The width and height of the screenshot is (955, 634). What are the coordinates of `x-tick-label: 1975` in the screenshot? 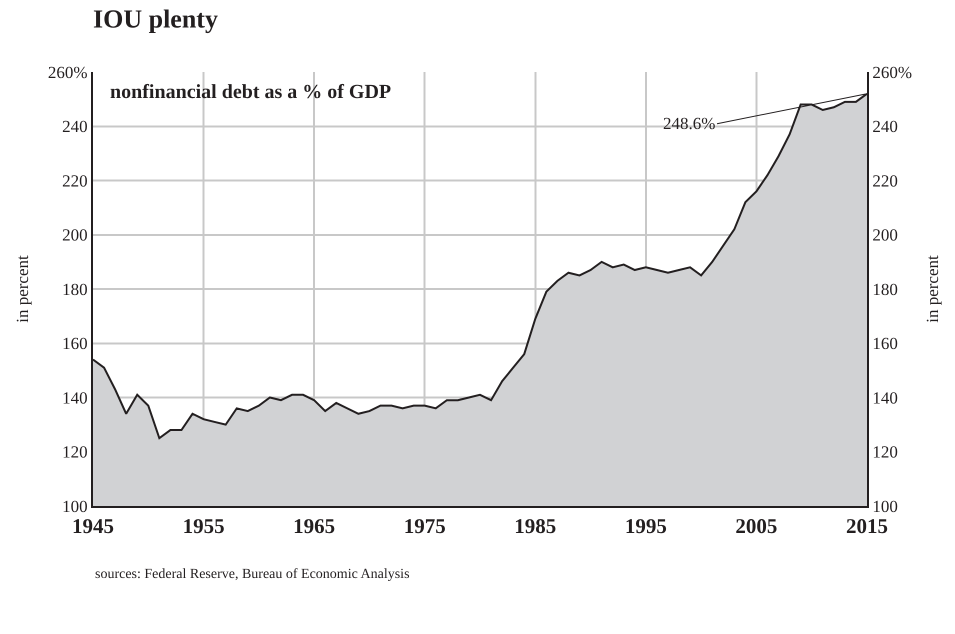 It's located at (425, 526).